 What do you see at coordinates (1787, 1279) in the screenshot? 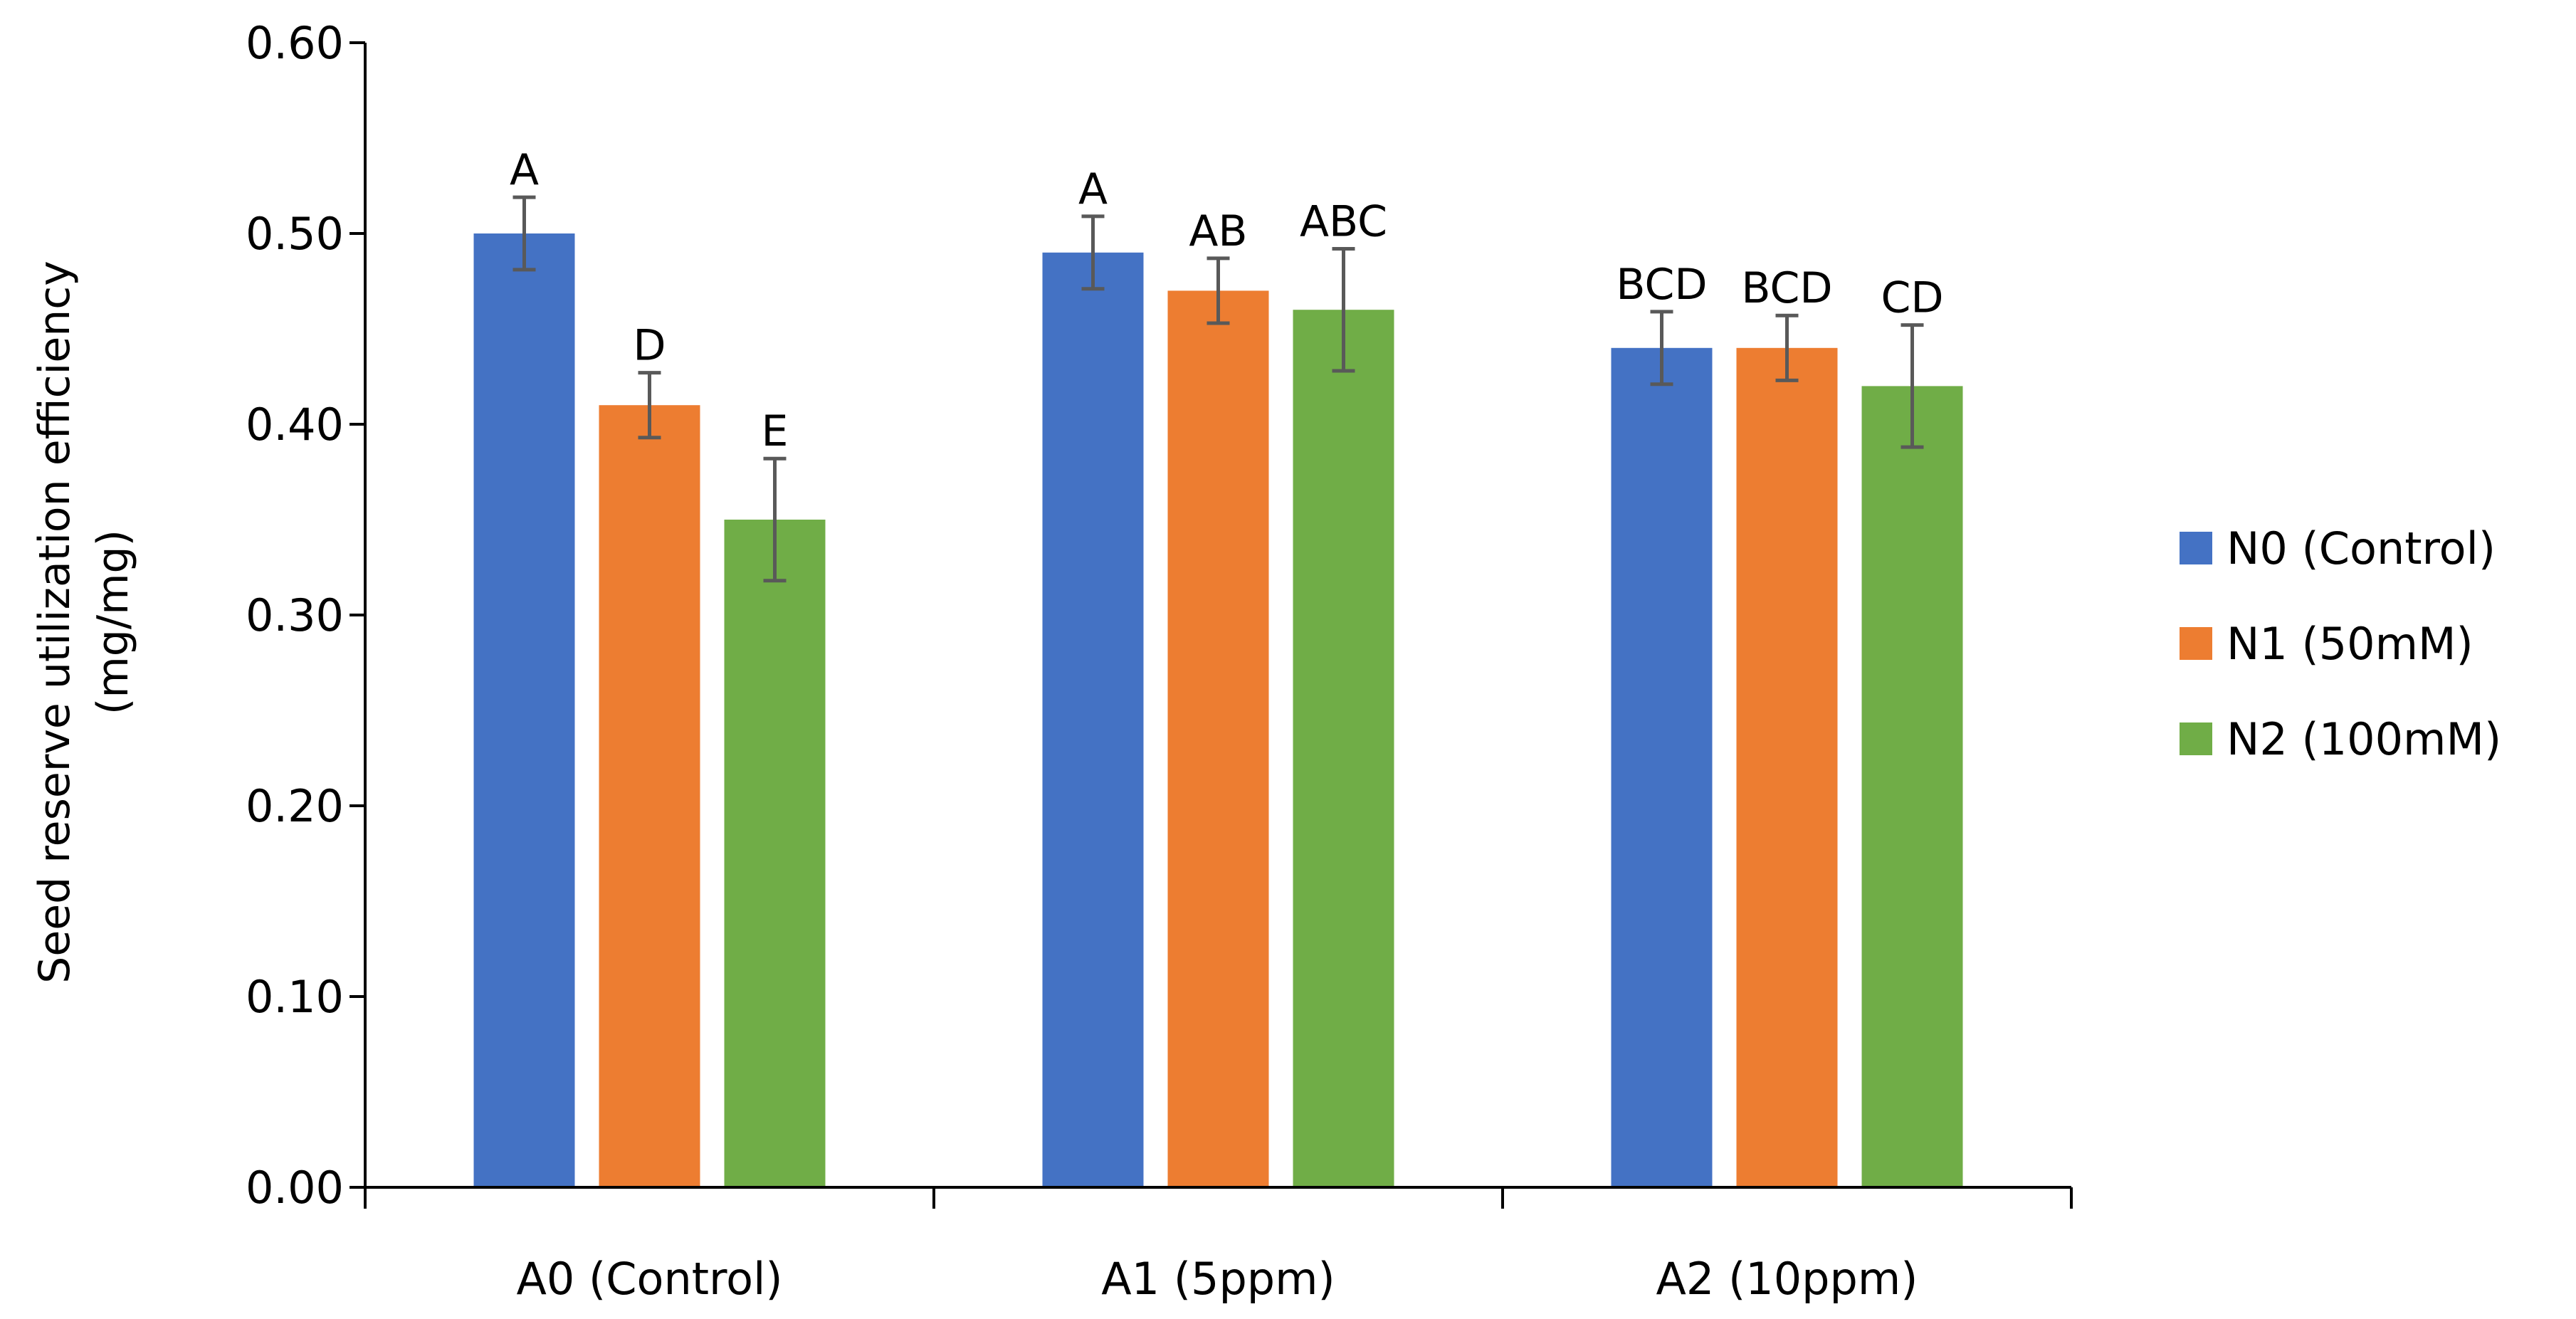
I see `x-category-label: A2 (10ppm)` at bounding box center [1787, 1279].